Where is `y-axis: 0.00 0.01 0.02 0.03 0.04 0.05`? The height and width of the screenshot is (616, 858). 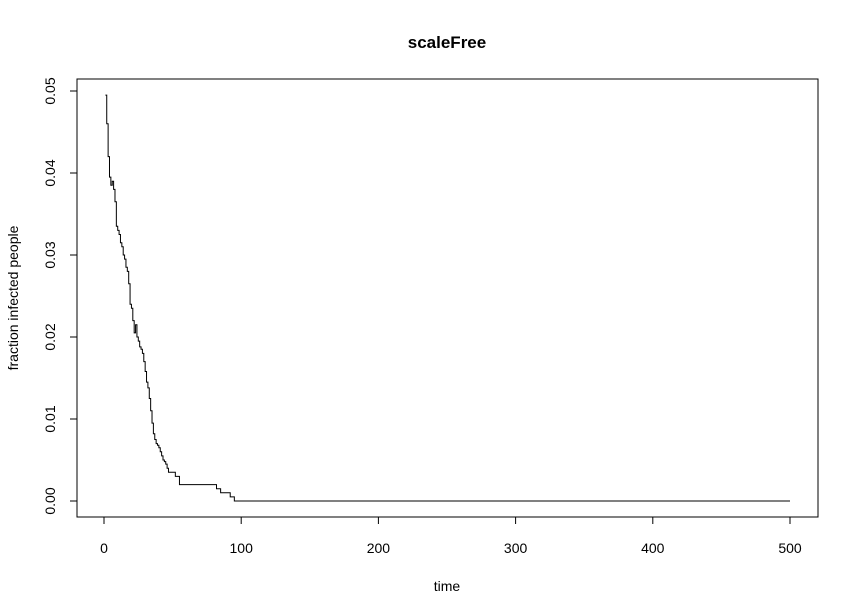
y-axis: 0.00 0.01 0.02 0.03 0.04 0.05 is located at coordinates (60, 296).